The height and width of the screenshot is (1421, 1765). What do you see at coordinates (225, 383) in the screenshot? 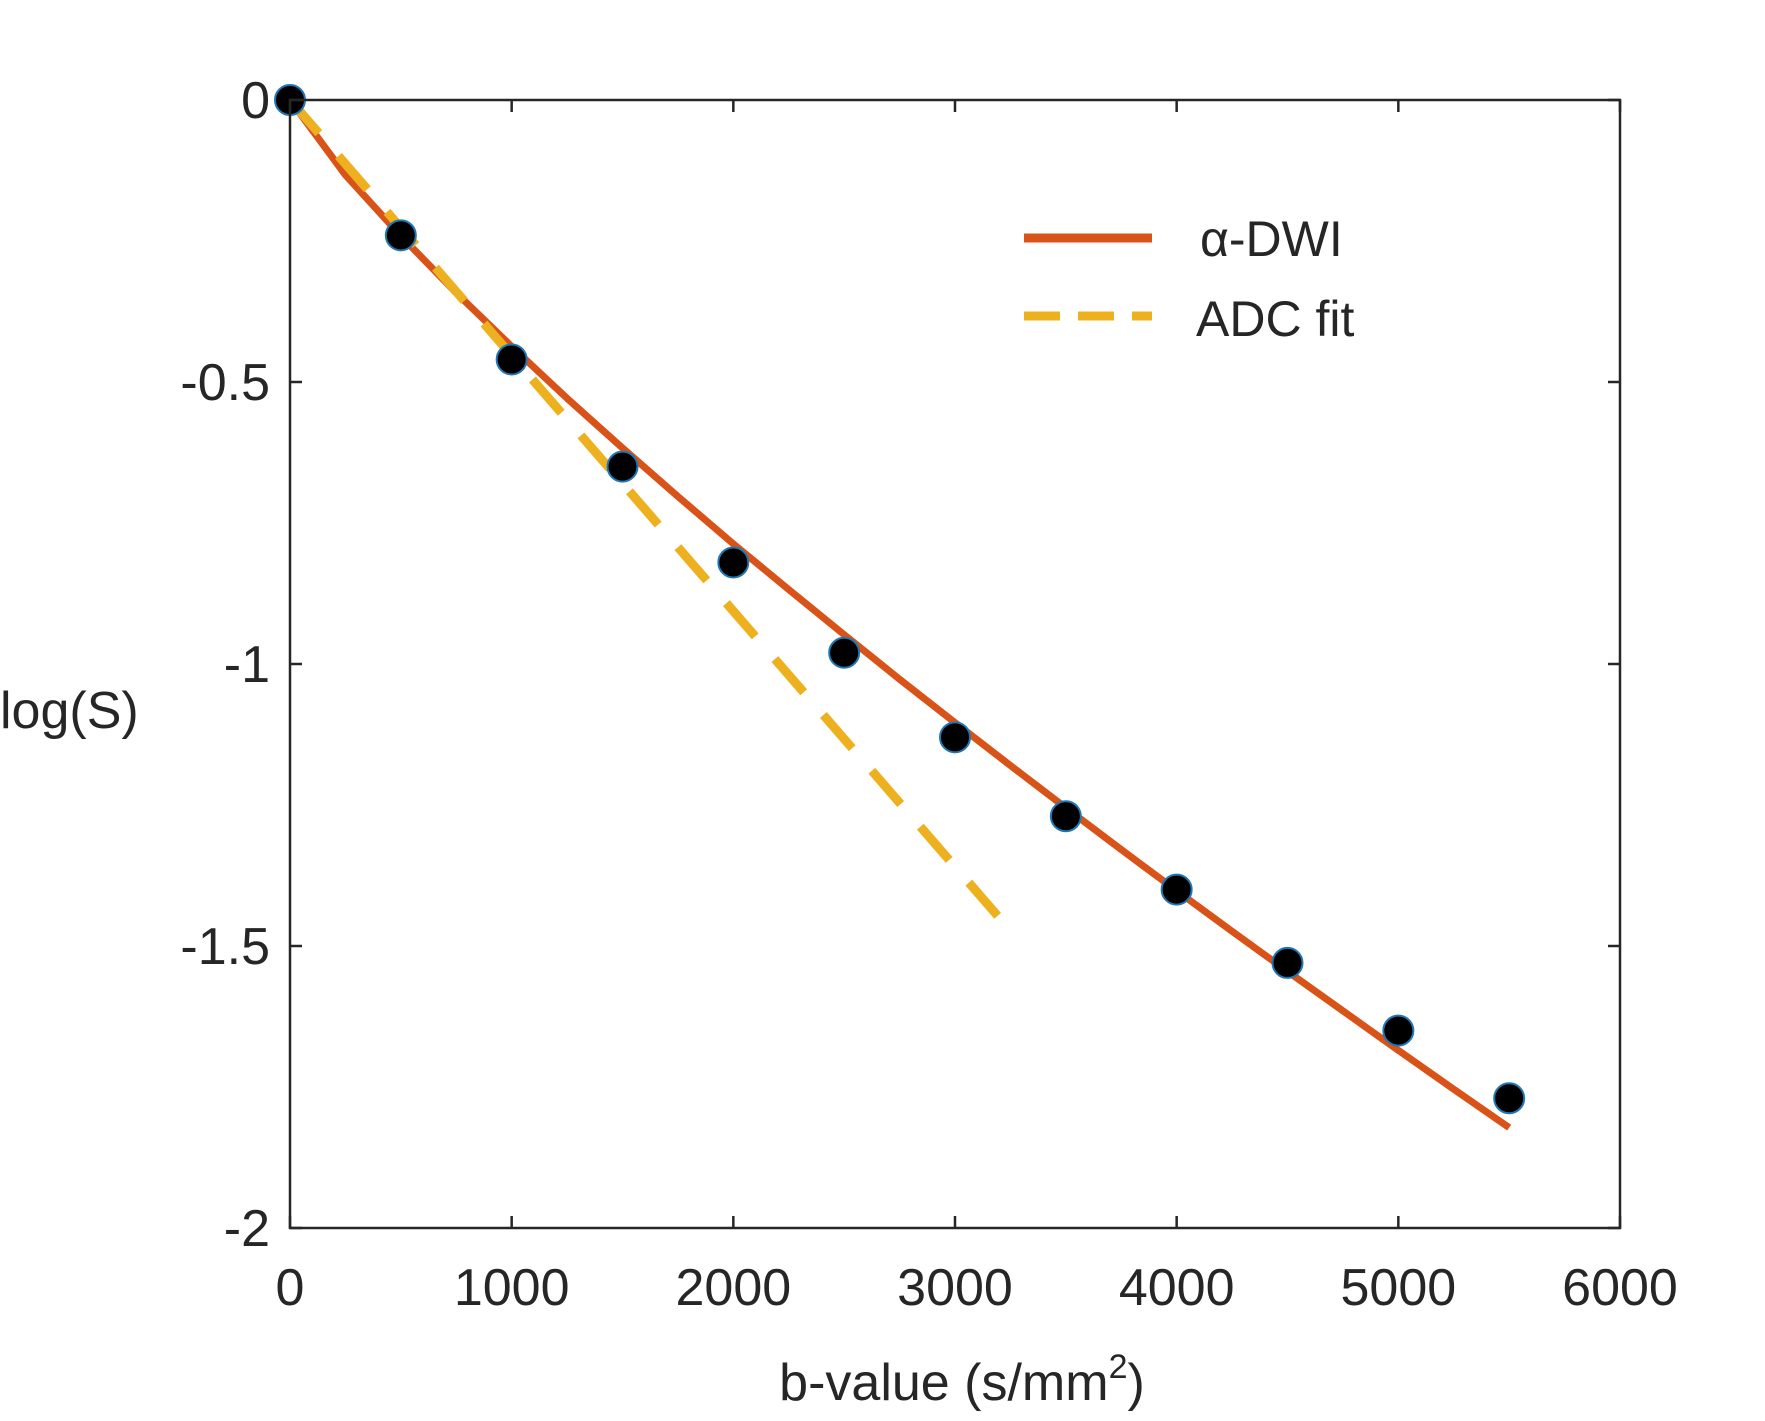
I see `y-tick-label: -0.5` at bounding box center [225, 383].